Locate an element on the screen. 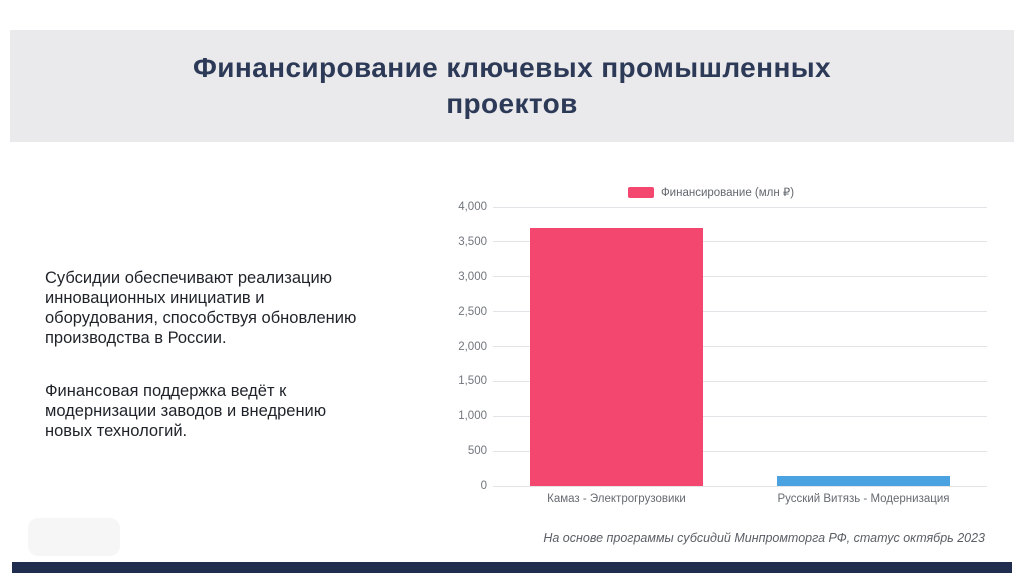  footer-bar is located at coordinates (512, 567).